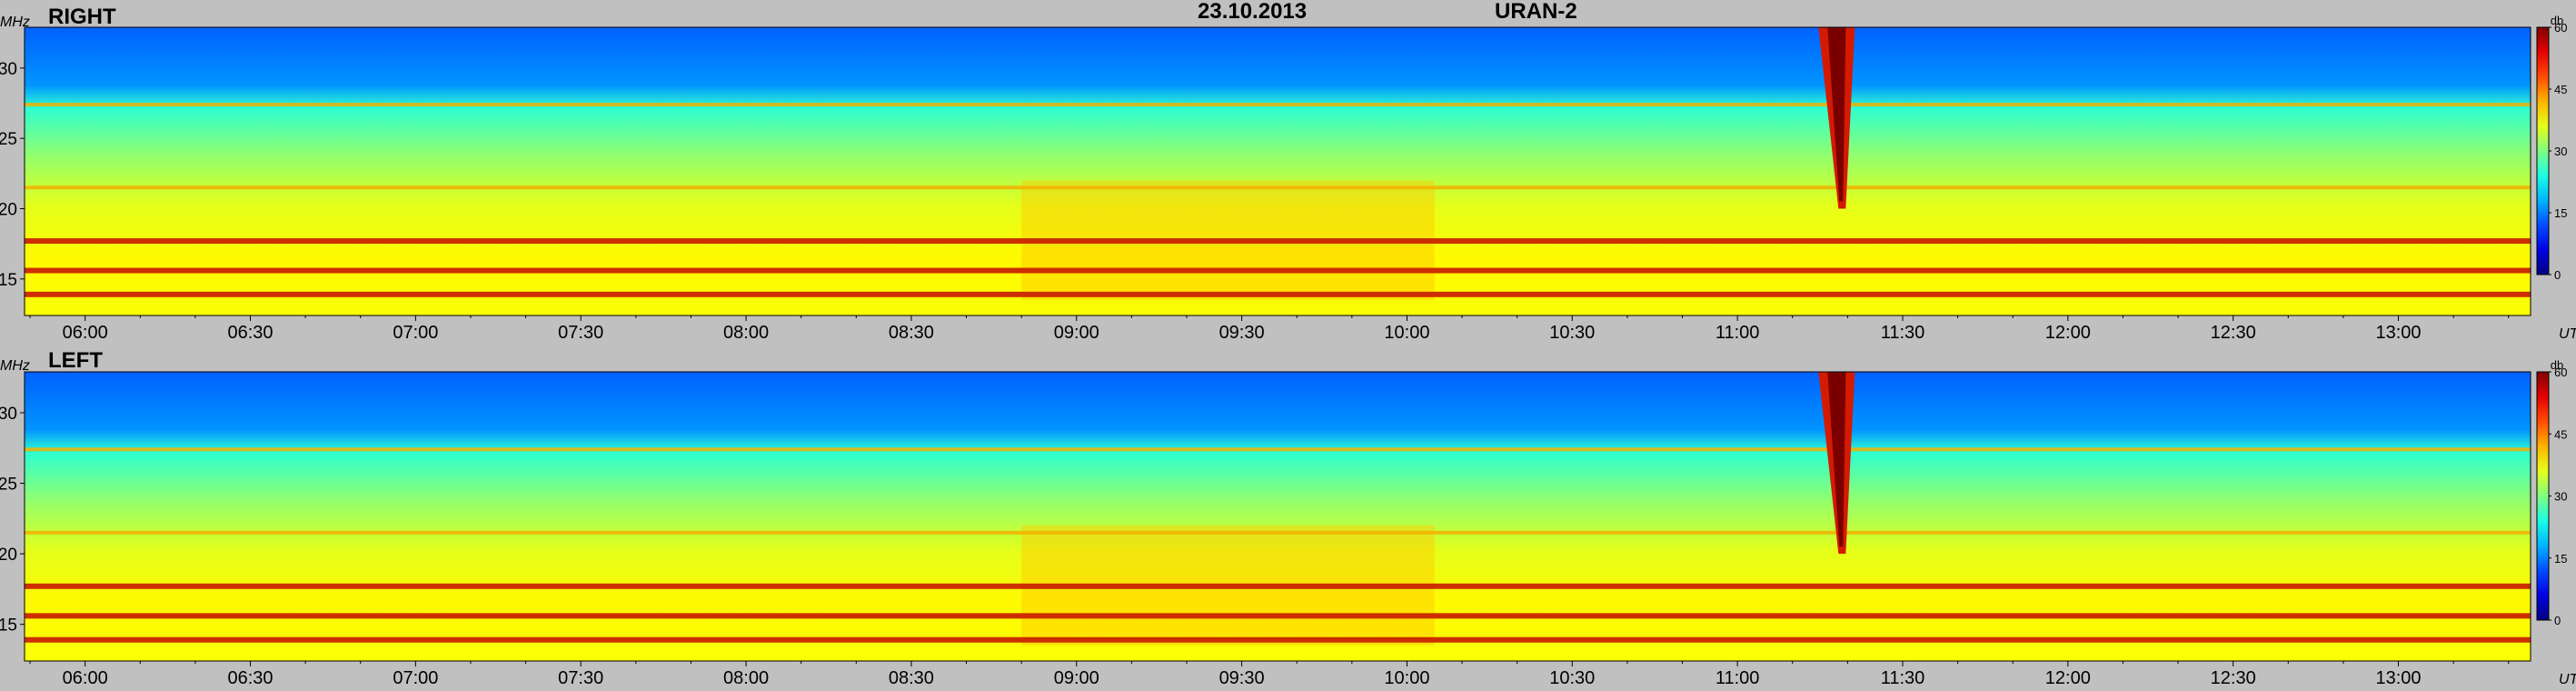 The height and width of the screenshot is (691, 2576). Describe the element at coordinates (1253, 12) in the screenshot. I see `figure-date: 23.10.2013` at that location.